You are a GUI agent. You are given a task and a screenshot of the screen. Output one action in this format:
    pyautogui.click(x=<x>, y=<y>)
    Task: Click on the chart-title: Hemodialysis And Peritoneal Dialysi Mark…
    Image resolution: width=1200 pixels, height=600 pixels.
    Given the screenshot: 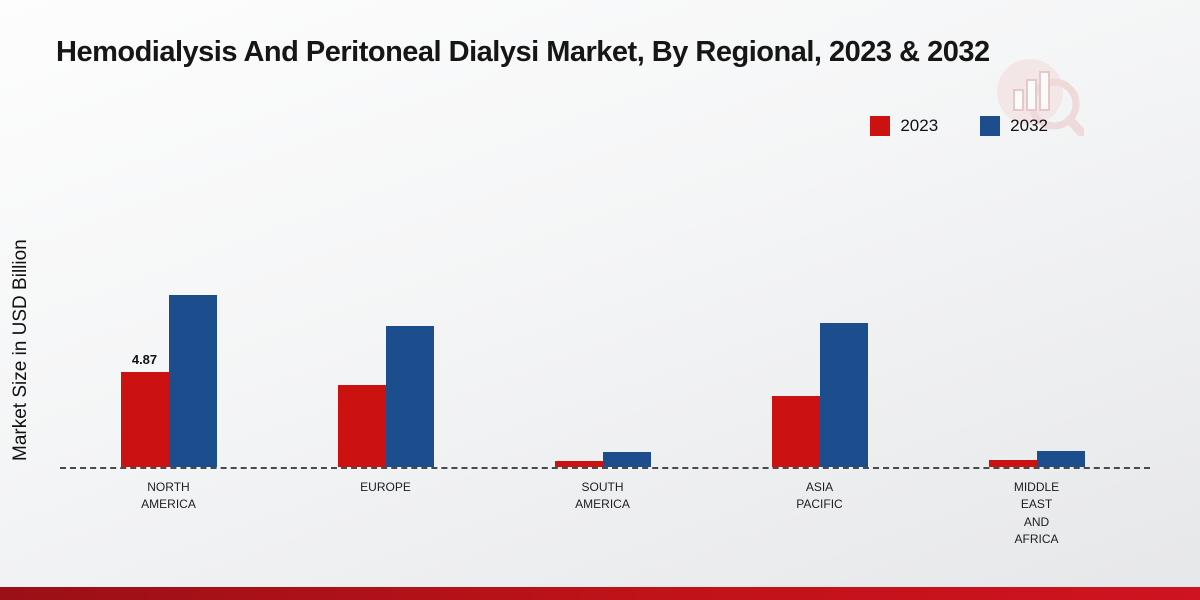 What is the action you would take?
    pyautogui.click(x=523, y=52)
    